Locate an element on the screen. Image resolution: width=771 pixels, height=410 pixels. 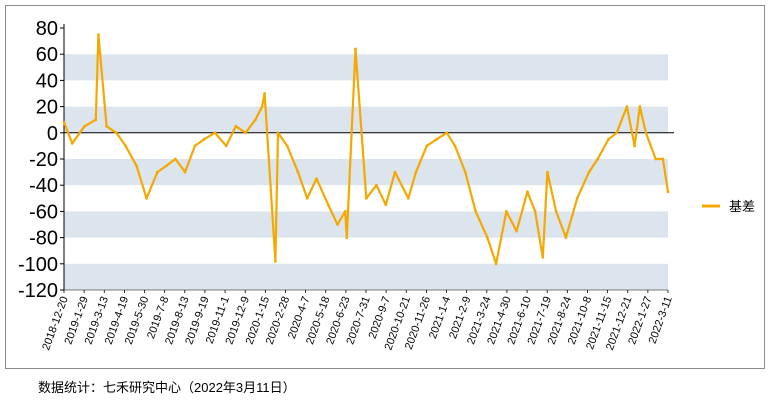
y-tick-label: -80 is located at coordinates (43, 239).